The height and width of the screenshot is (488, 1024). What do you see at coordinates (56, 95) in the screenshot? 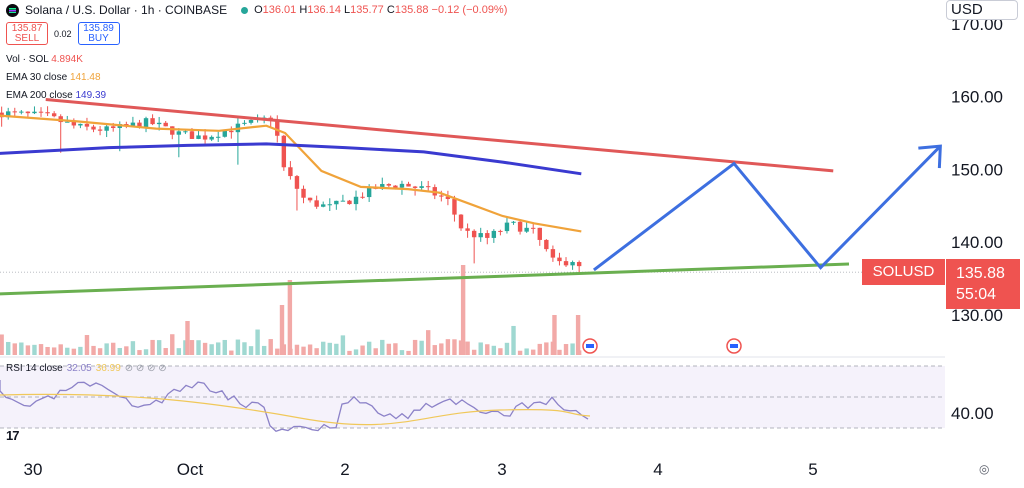
I see `indicator-ema200: EMA 200 close 149.39` at bounding box center [56, 95].